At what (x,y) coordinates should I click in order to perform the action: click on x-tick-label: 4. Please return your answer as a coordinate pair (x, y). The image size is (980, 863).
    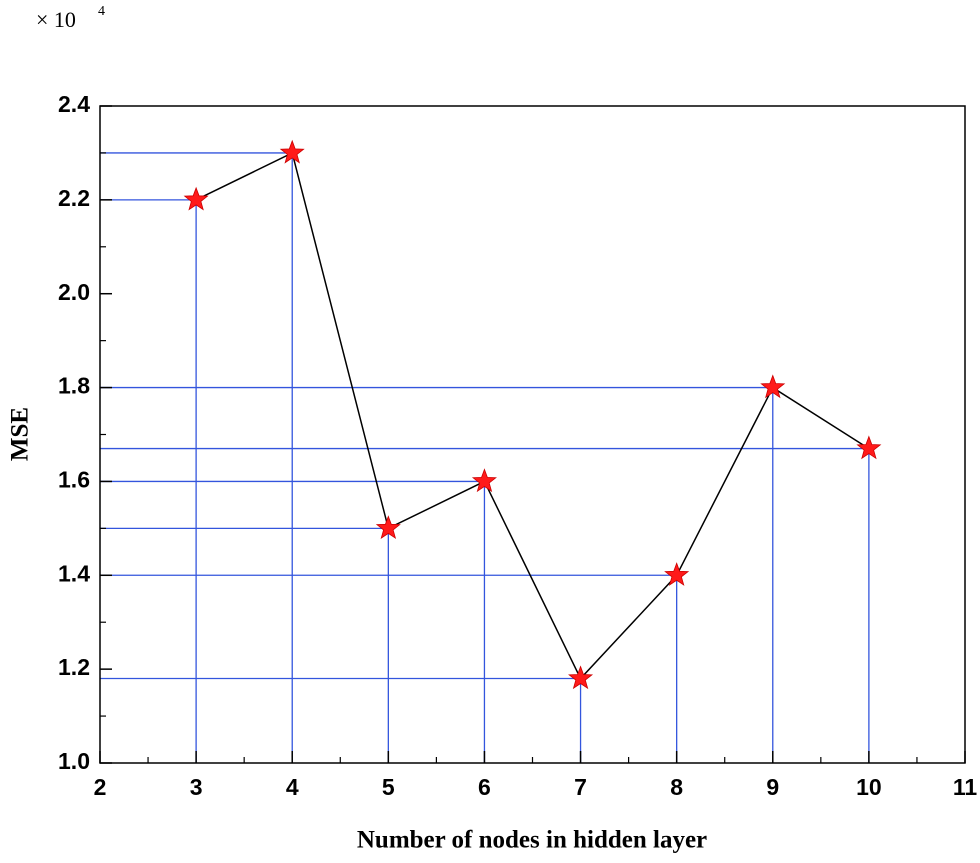
    Looking at the image, I should click on (292, 787).